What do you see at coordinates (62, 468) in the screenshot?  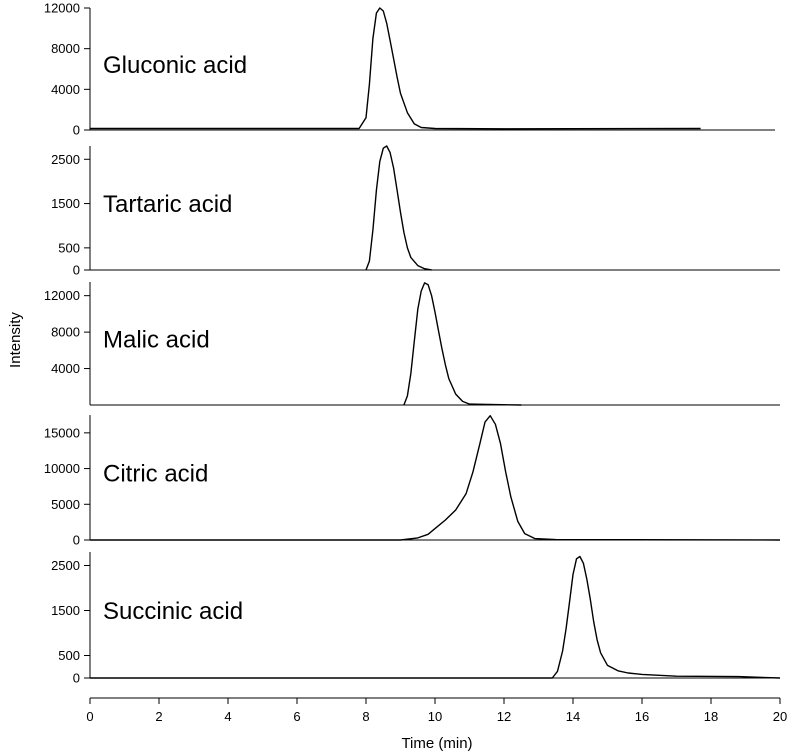 I see `y-tick-label: 10000` at bounding box center [62, 468].